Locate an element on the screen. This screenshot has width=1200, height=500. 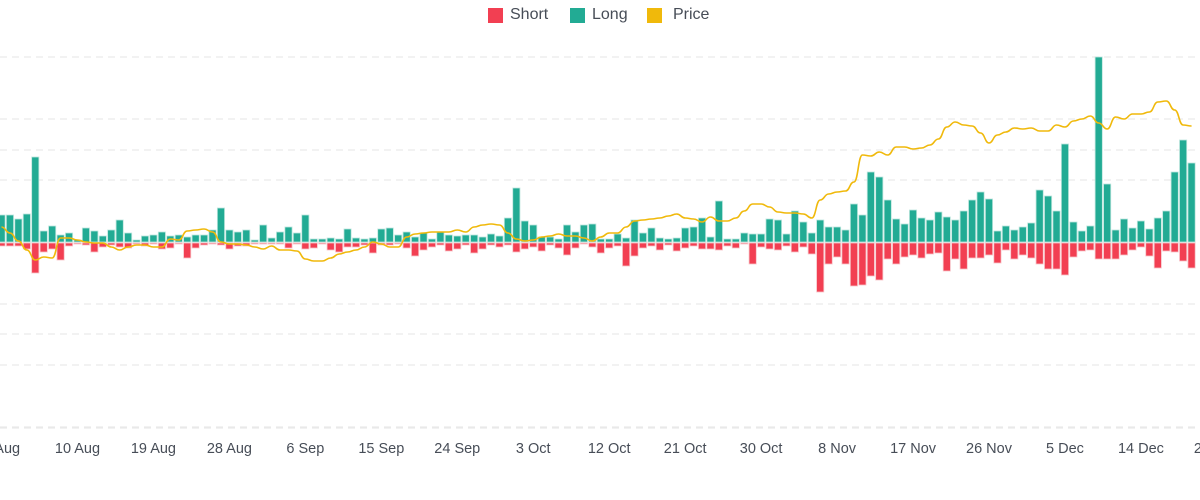
x-tick-label: 26 Nov is located at coordinates (989, 449).